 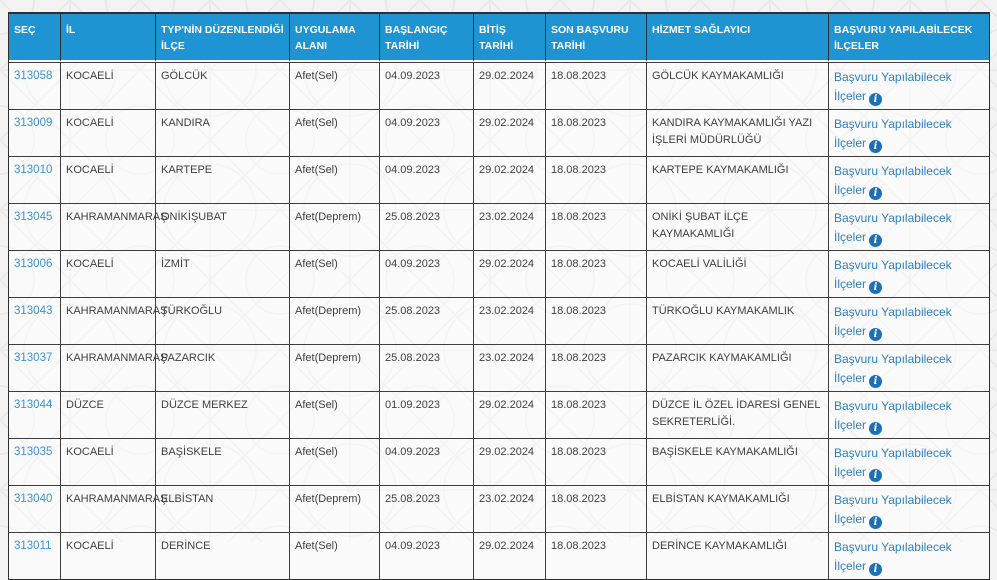 I want to click on cell-ilce: KANDIRA, so click(x=223, y=133).